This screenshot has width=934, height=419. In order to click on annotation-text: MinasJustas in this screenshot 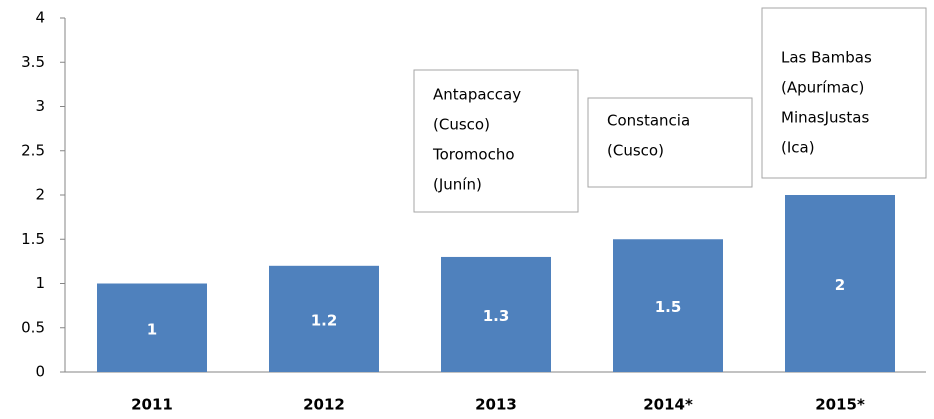, I will do `click(825, 118)`.